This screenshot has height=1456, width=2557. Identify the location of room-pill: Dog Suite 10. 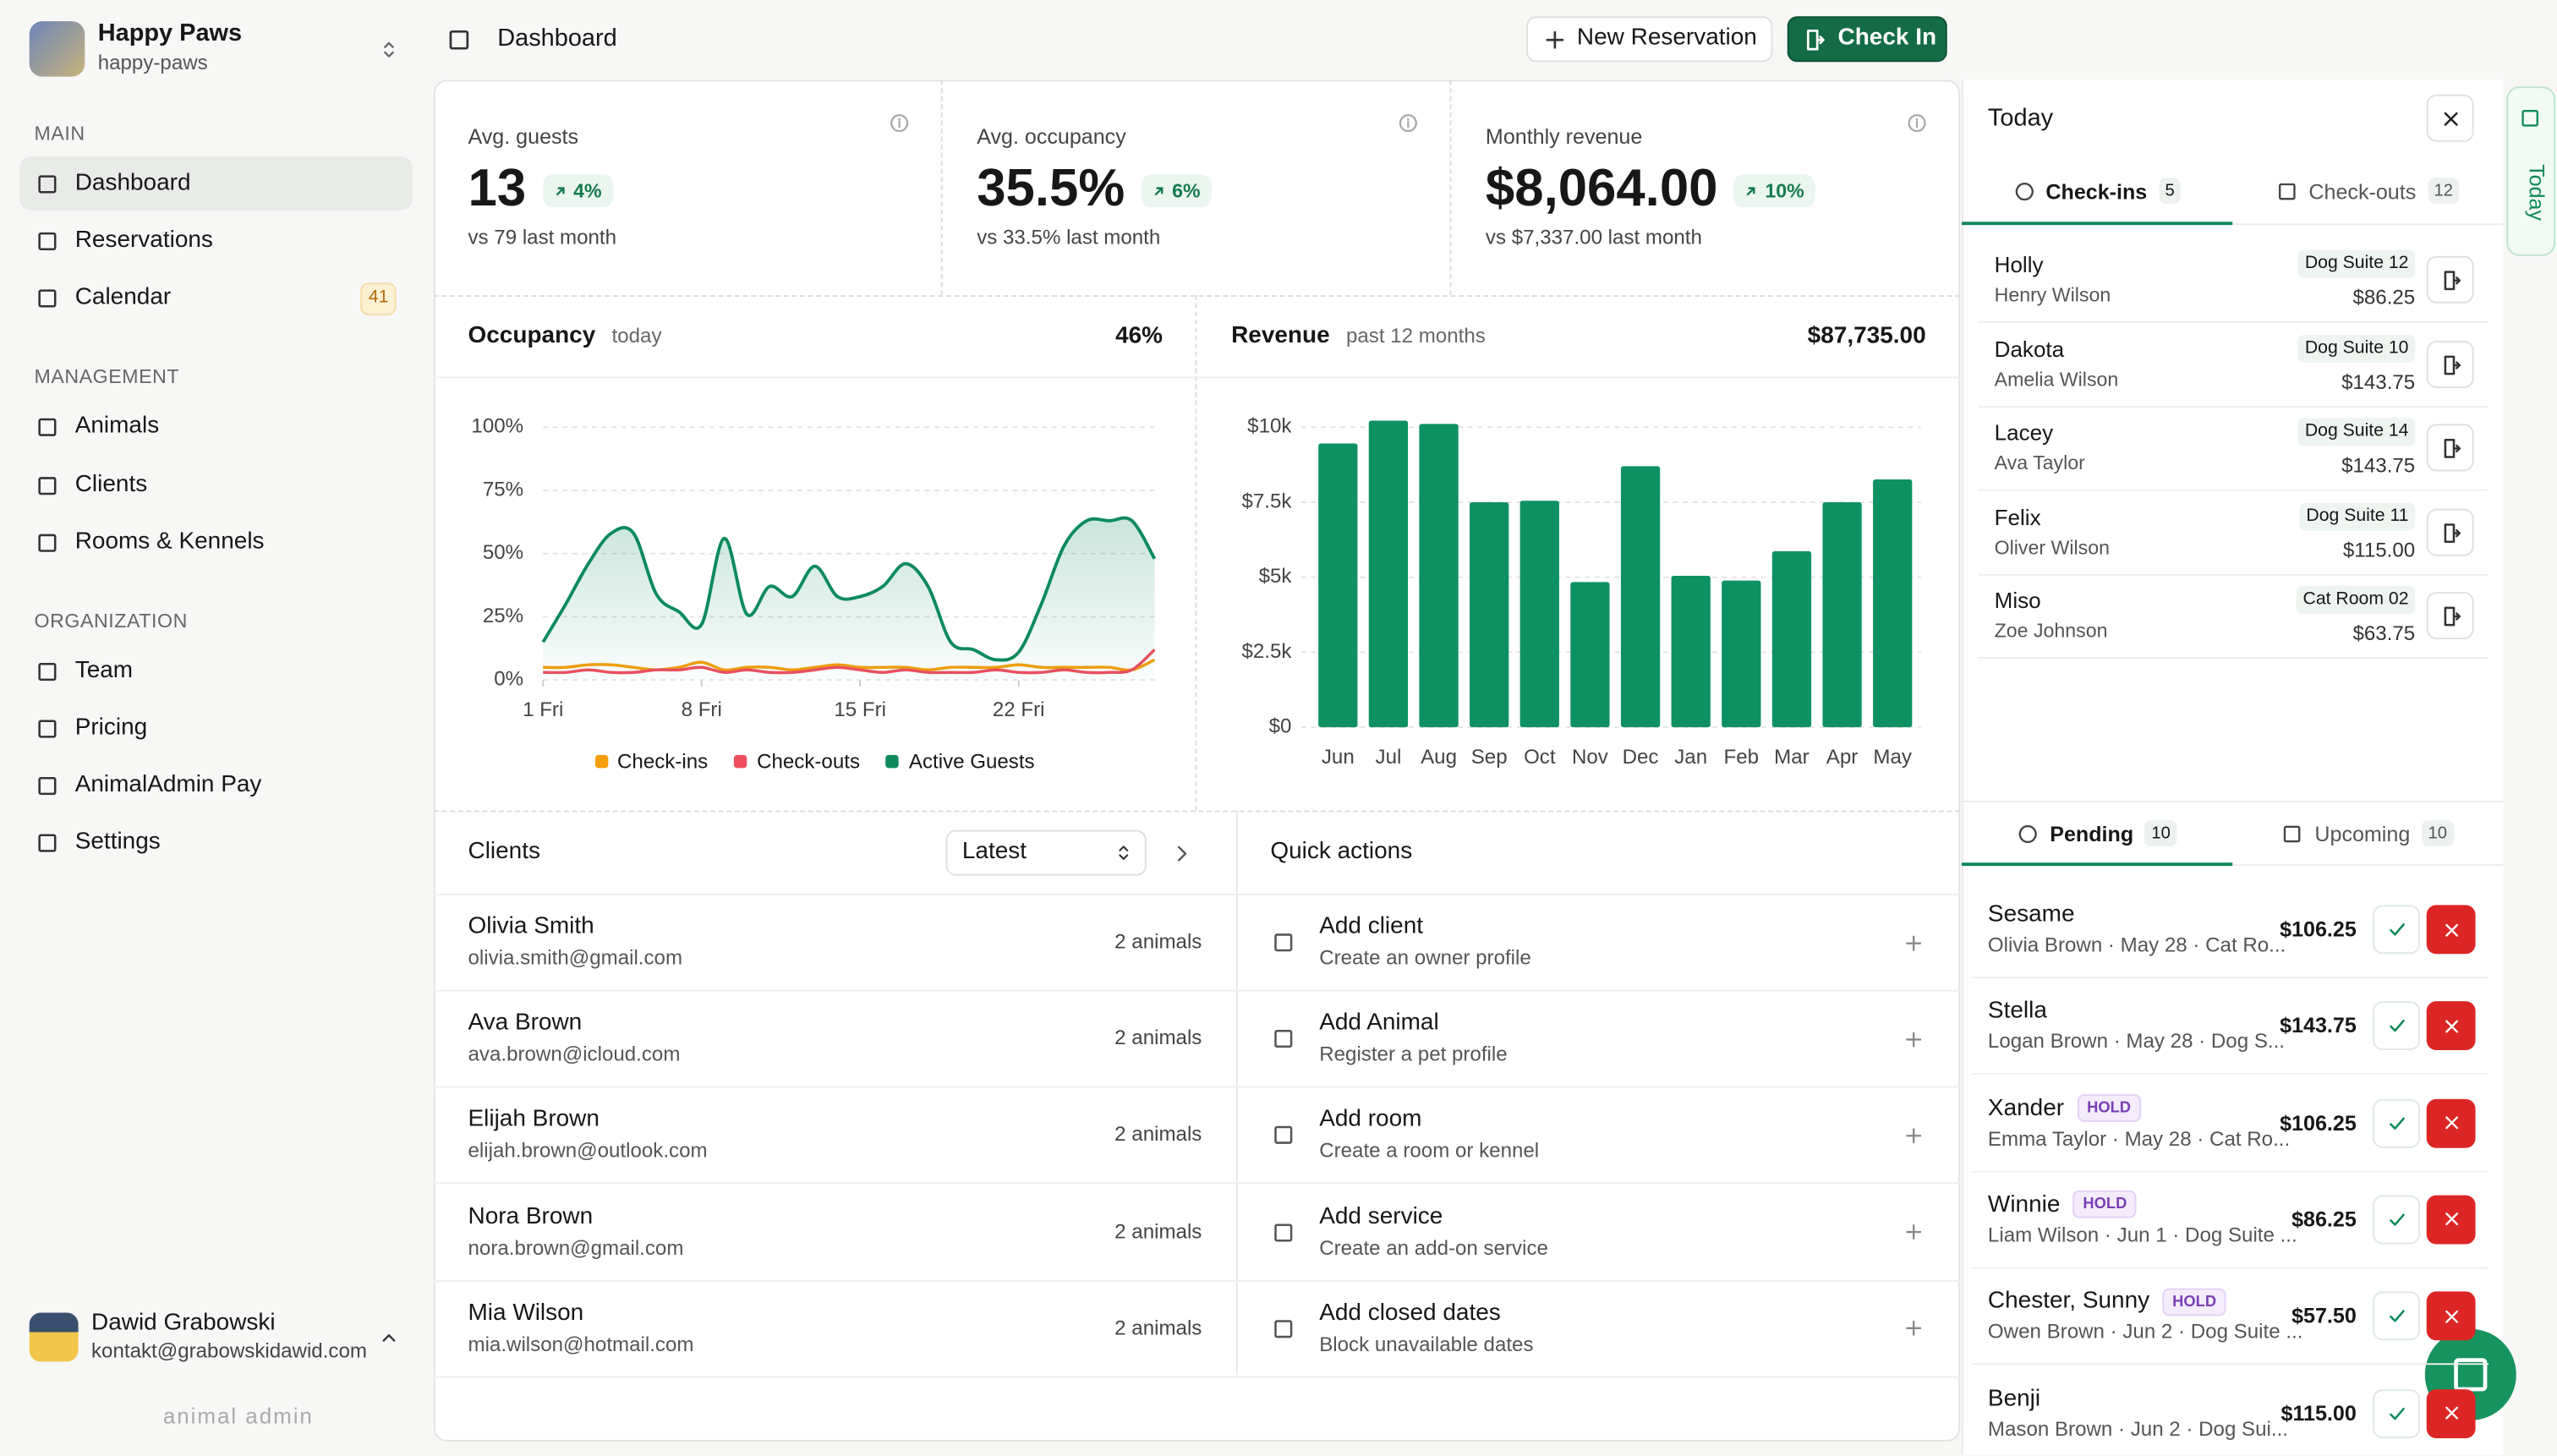
(2357, 348).